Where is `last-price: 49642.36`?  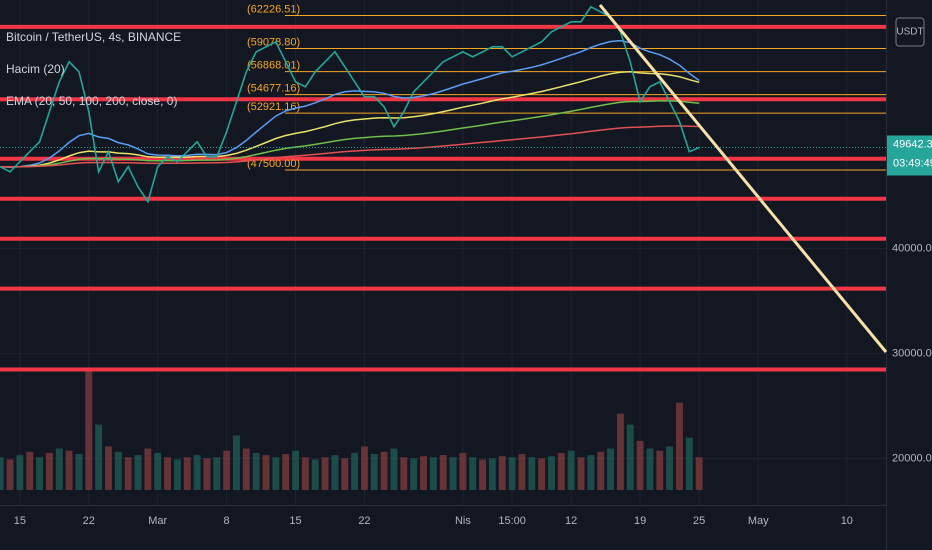 last-price: 49642.36 is located at coordinates (912, 144).